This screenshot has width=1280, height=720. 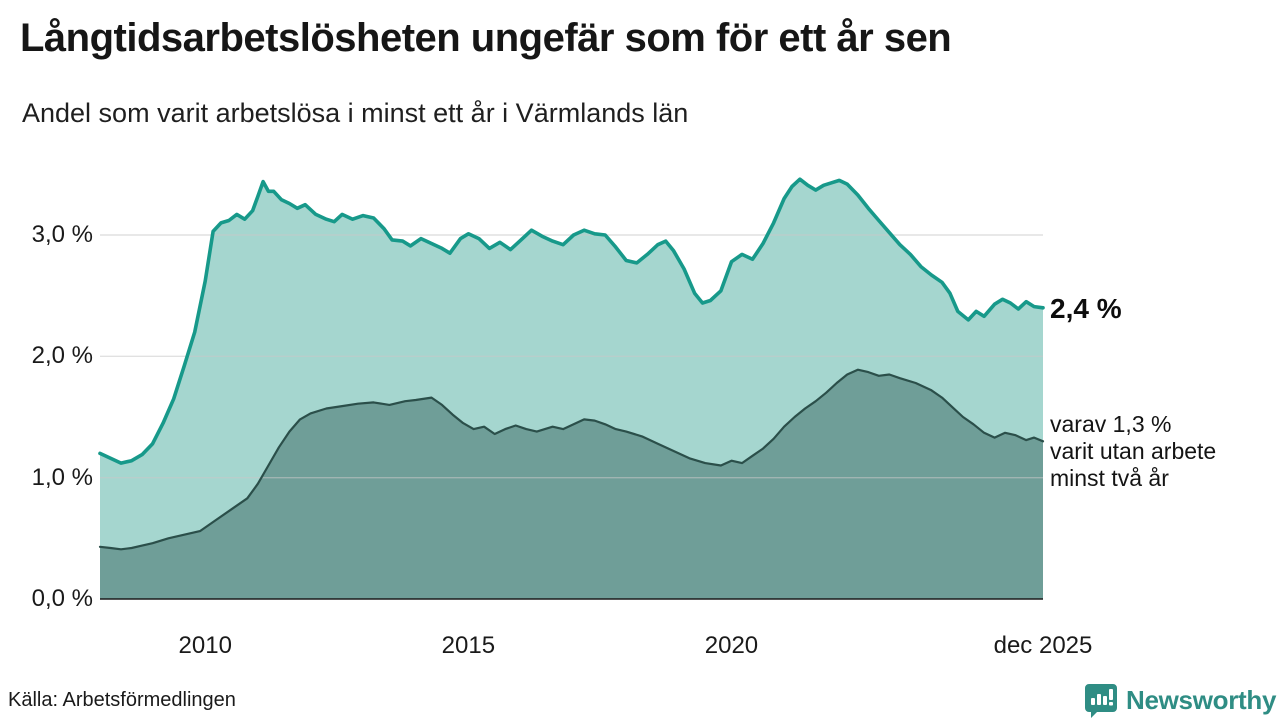 I want to click on x-tick-label: dec 2025, so click(x=1043, y=645).